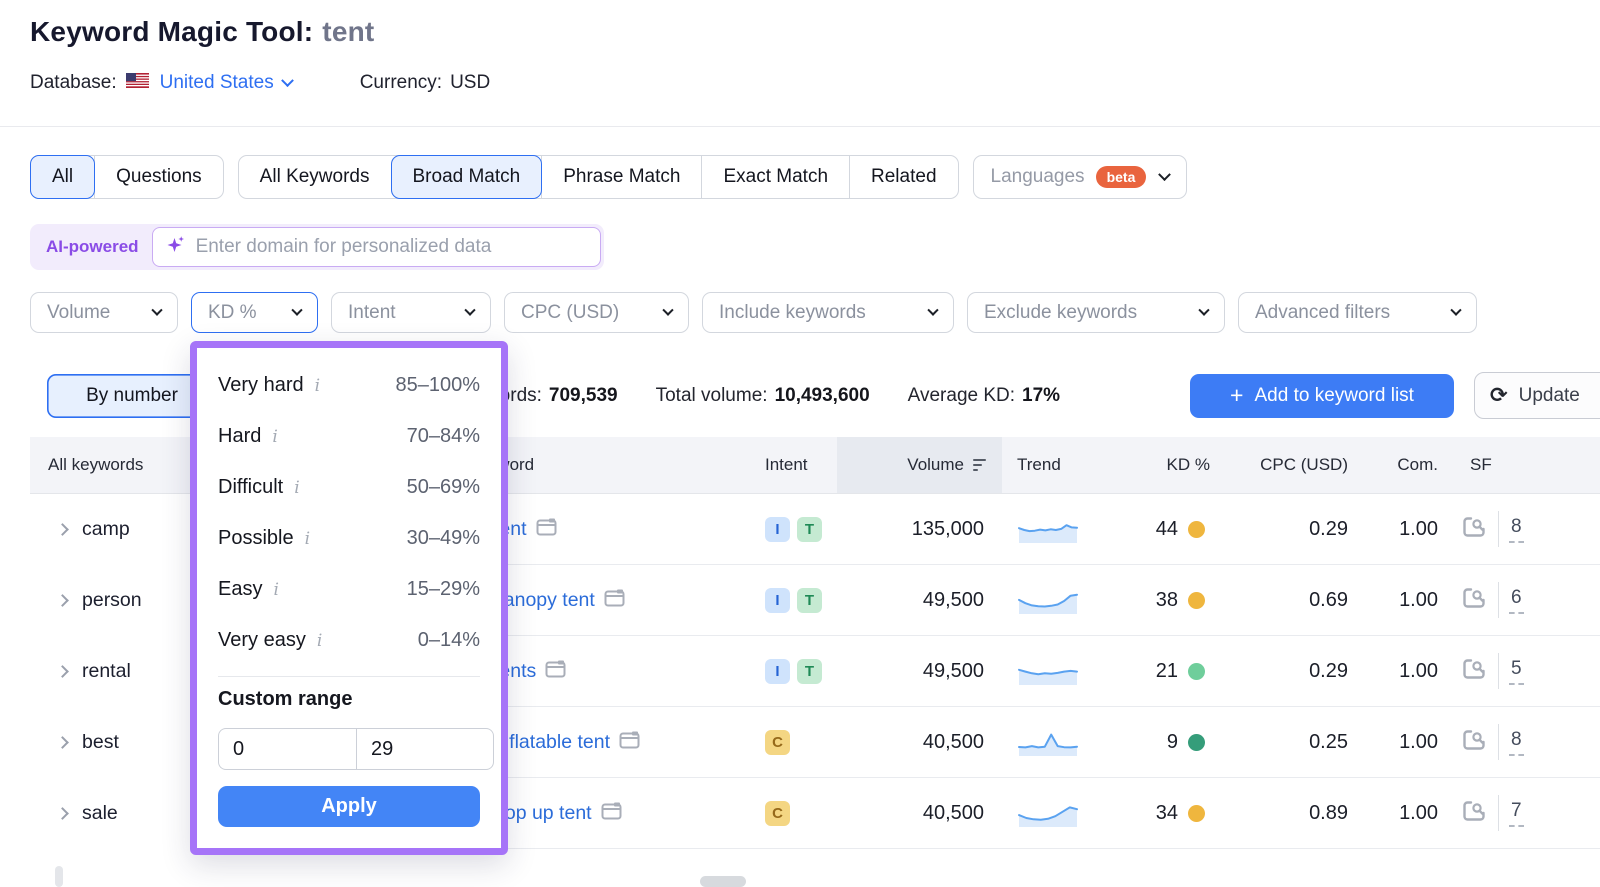  I want to click on tab-related: Related, so click(903, 177).